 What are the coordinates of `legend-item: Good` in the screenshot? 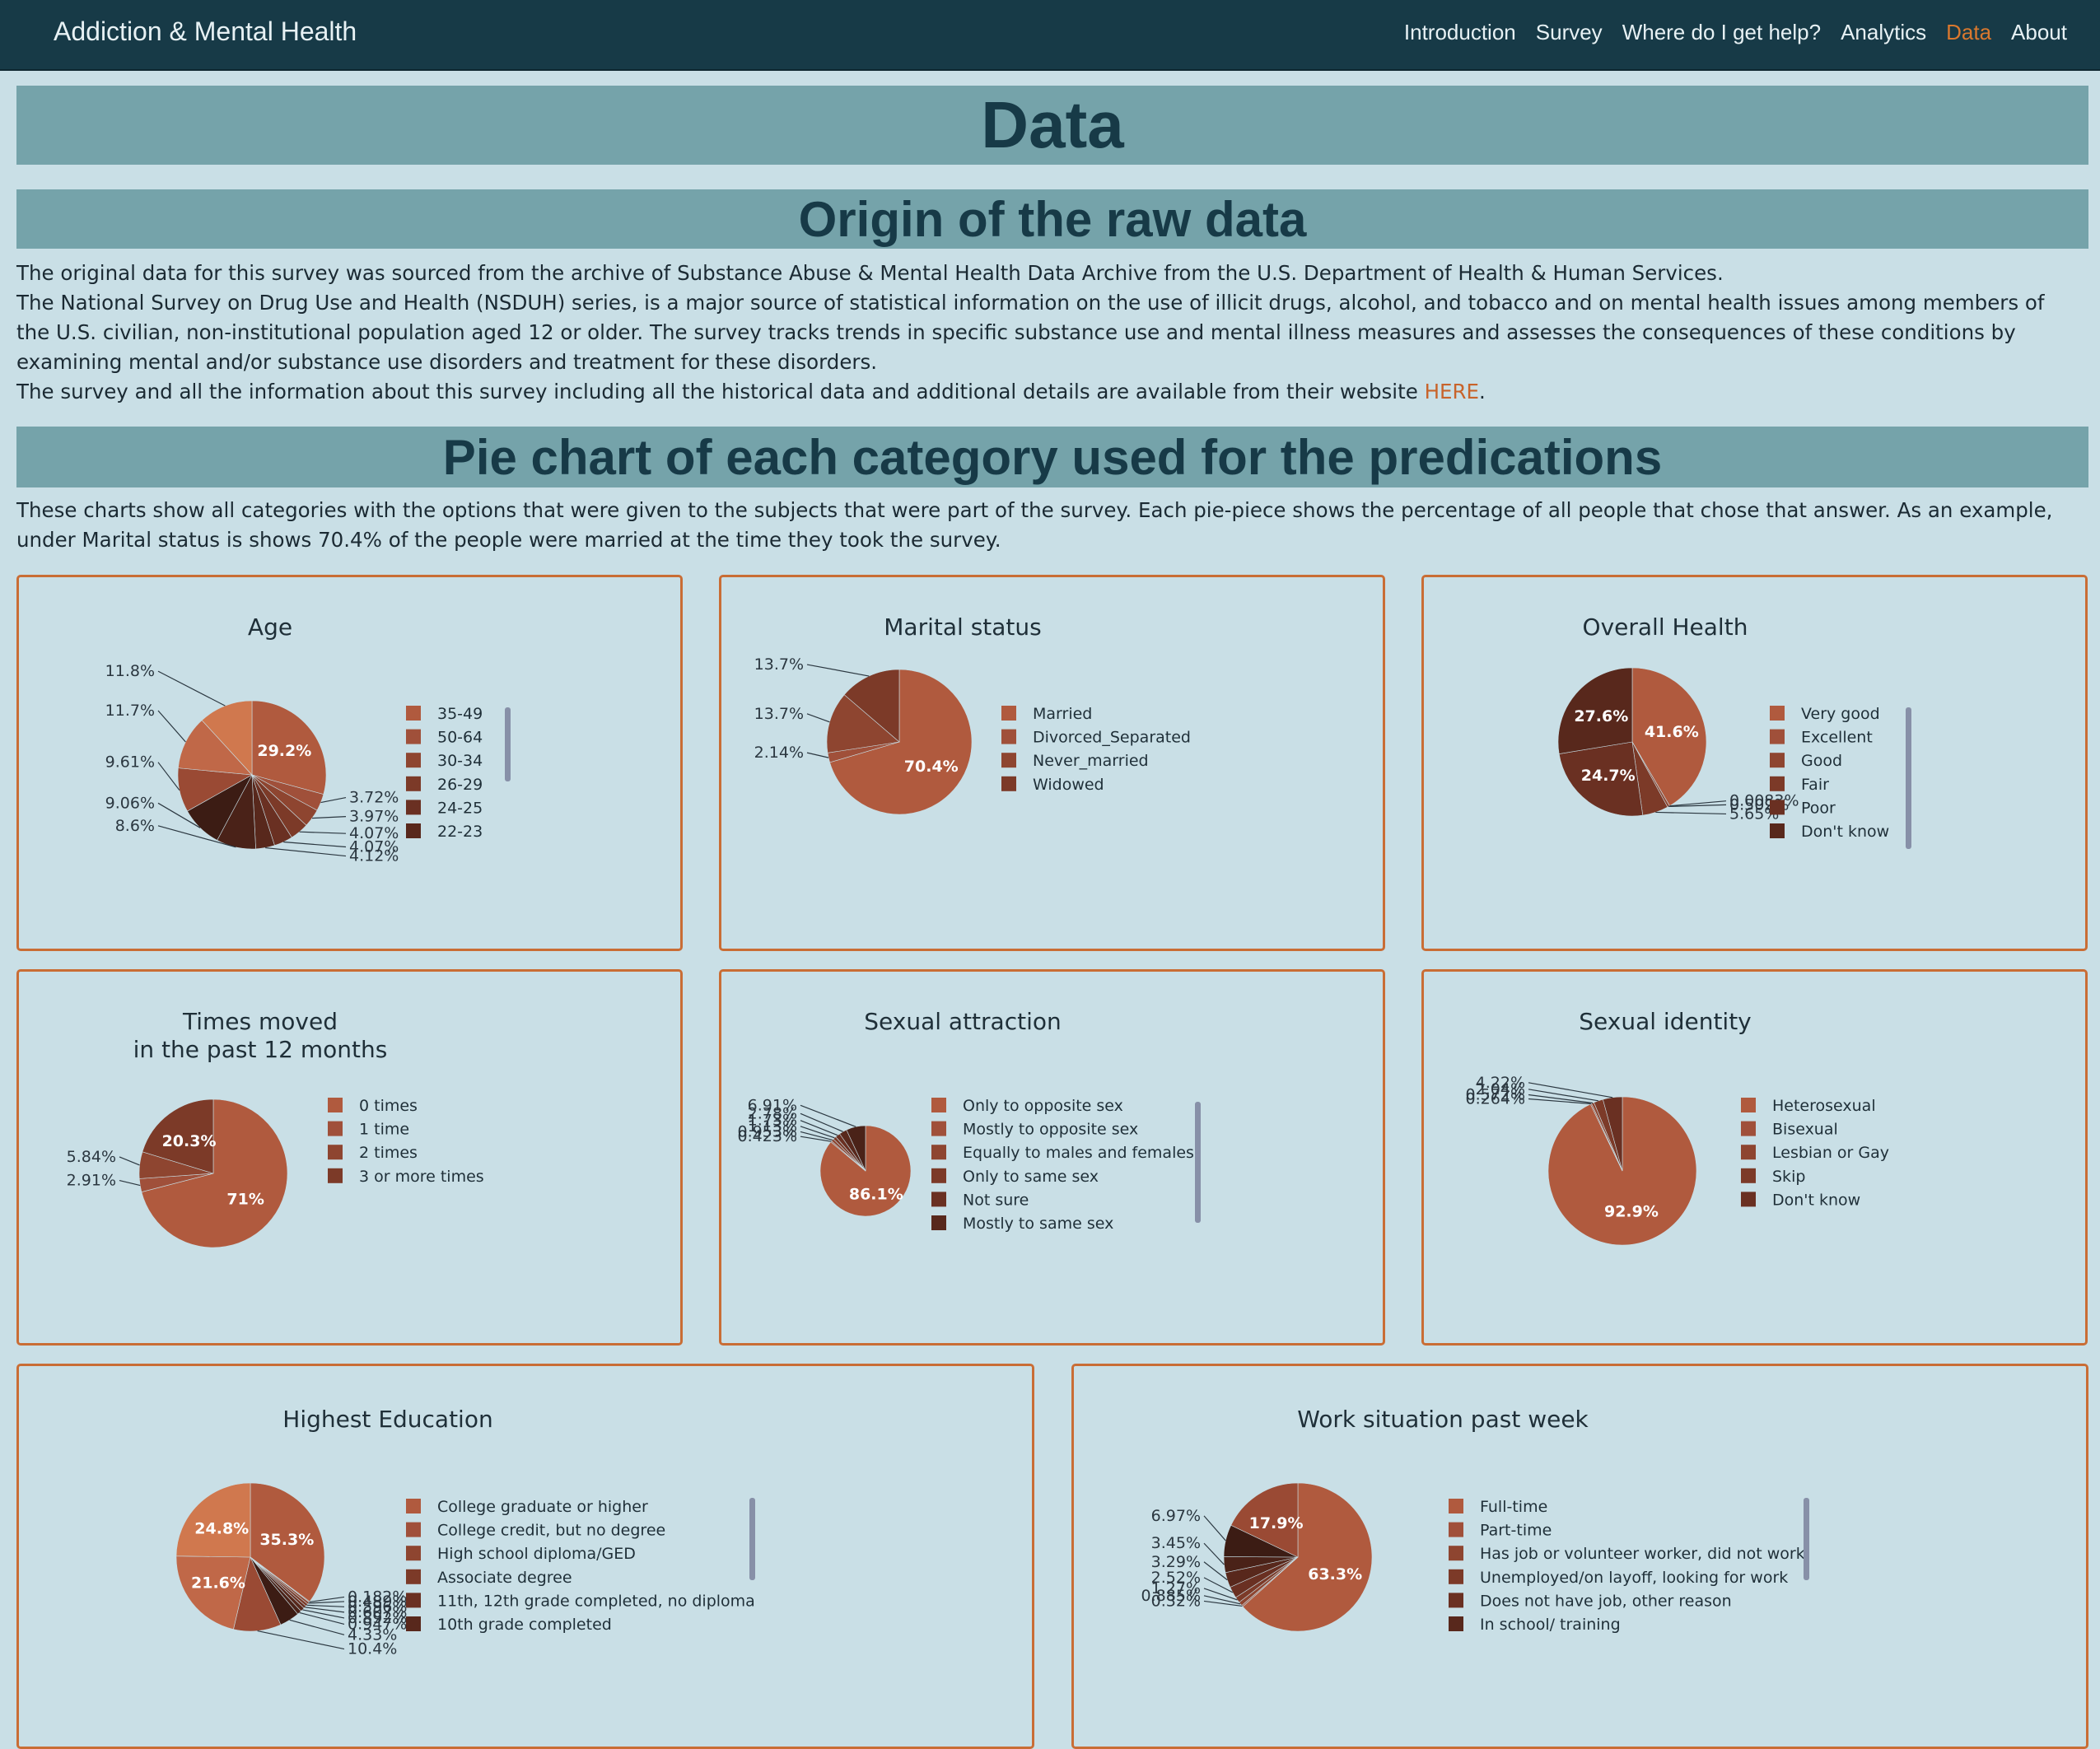 It's located at (1821, 761).